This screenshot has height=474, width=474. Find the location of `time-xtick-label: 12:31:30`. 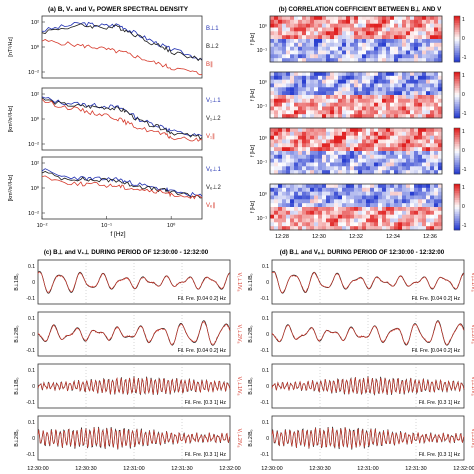

time-xtick-label: 12:31:30 is located at coordinates (415, 469).